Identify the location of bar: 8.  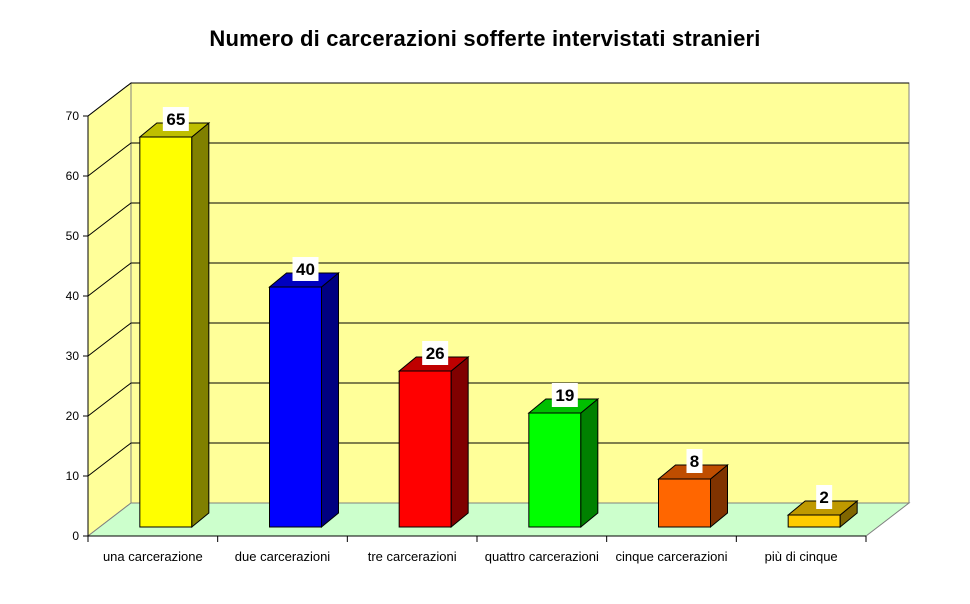
(693, 489).